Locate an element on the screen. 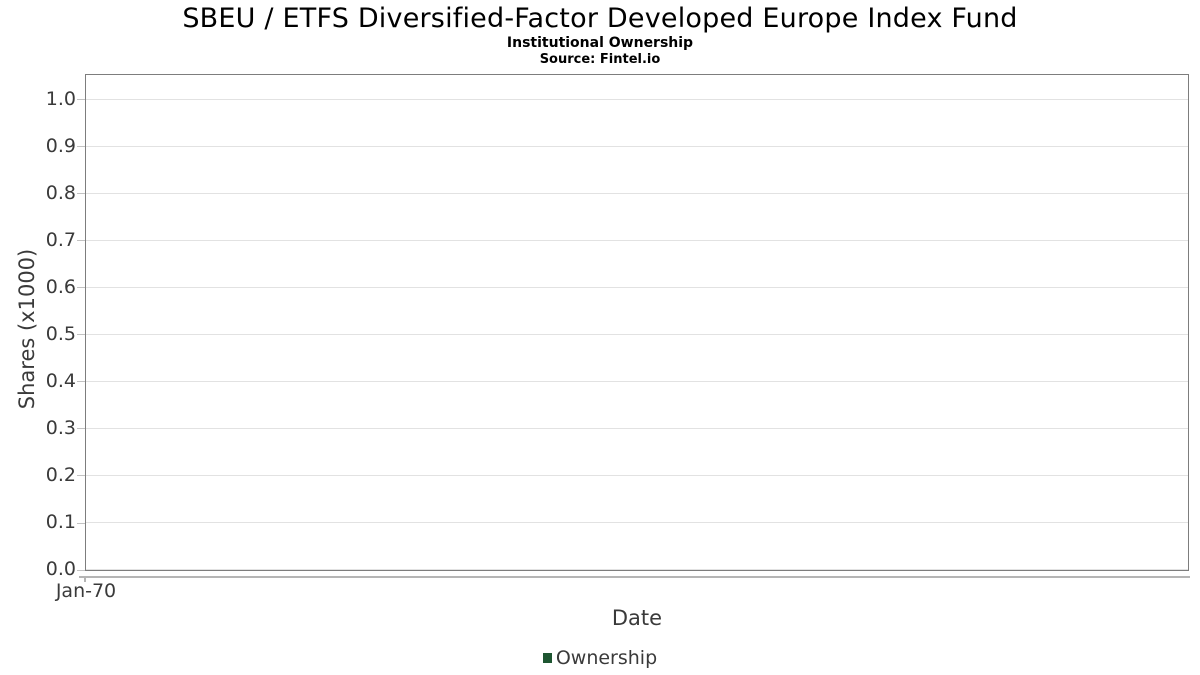 The width and height of the screenshot is (1200, 675). y-tick-label: 0.1 is located at coordinates (60, 522).